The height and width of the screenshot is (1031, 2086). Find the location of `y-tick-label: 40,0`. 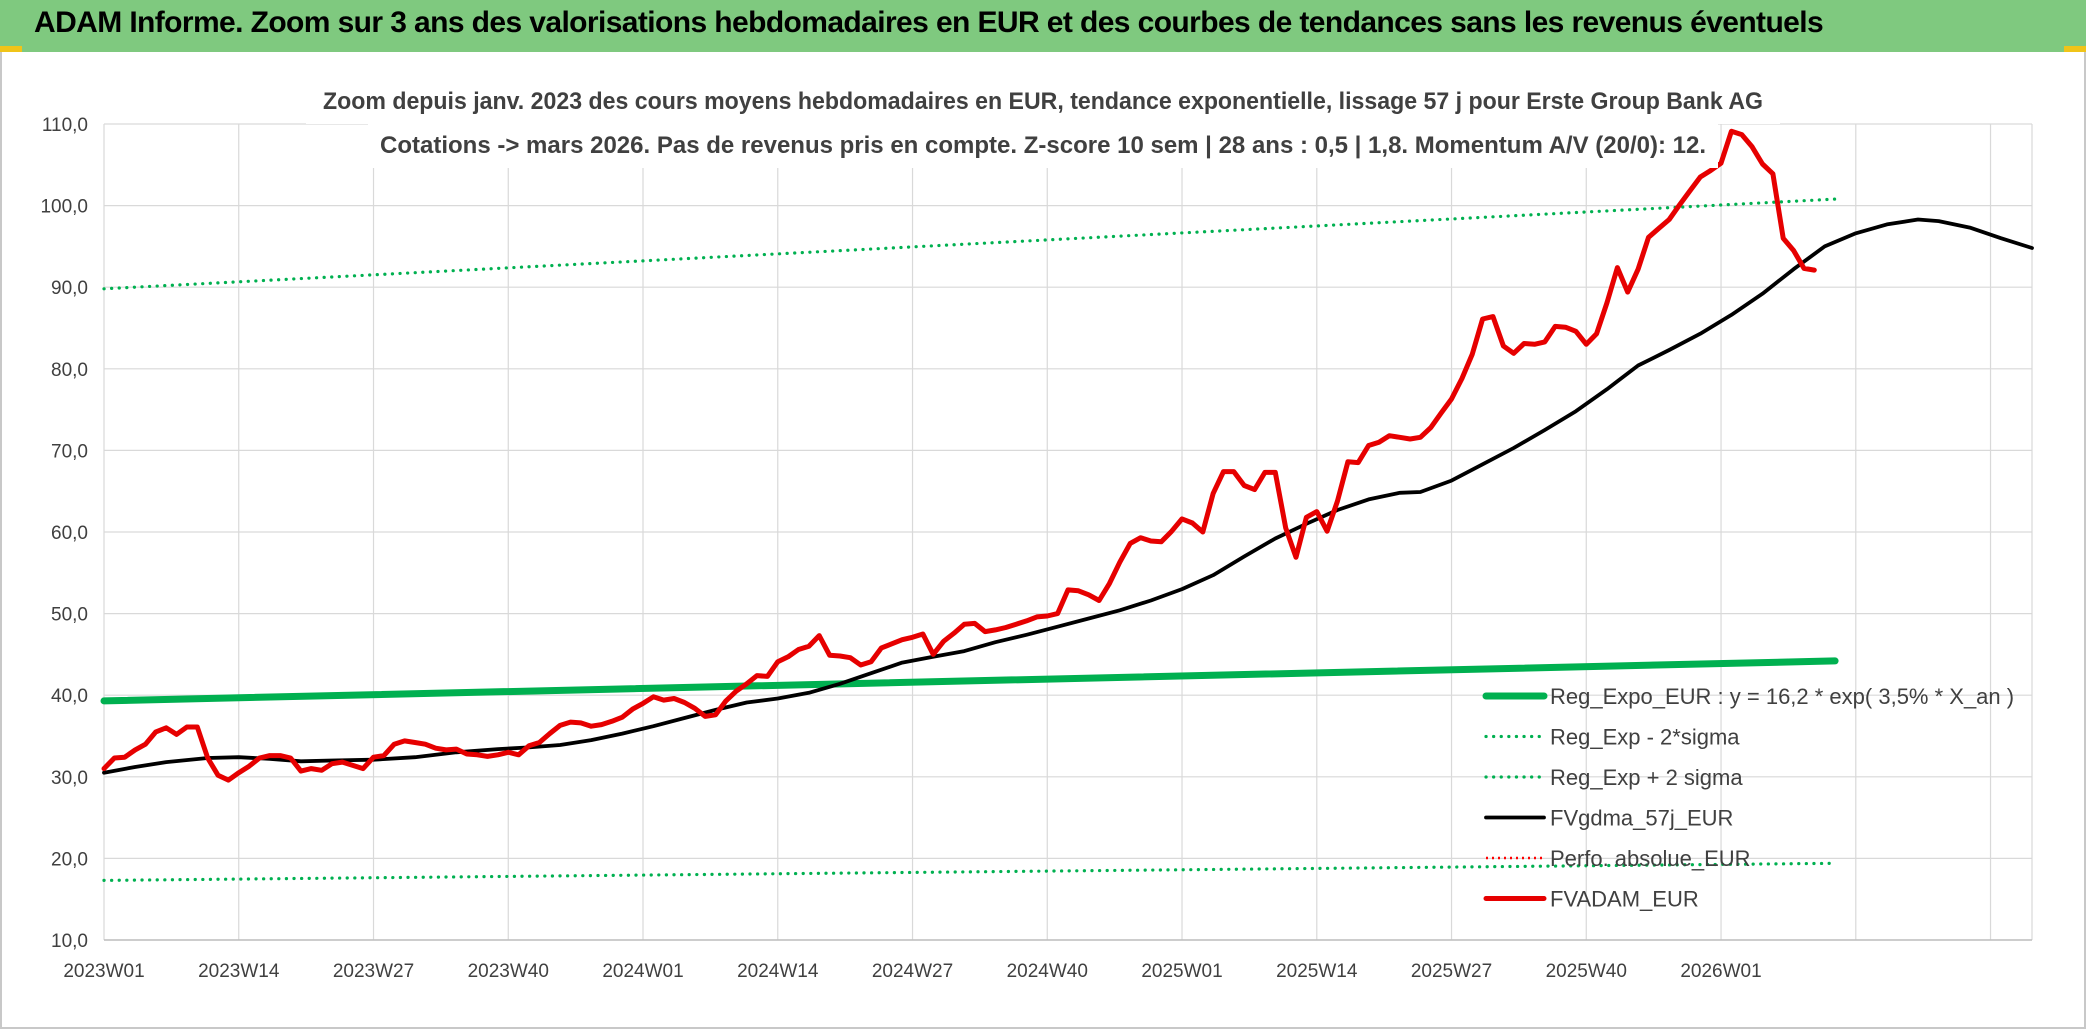

y-tick-label: 40,0 is located at coordinates (69, 696).